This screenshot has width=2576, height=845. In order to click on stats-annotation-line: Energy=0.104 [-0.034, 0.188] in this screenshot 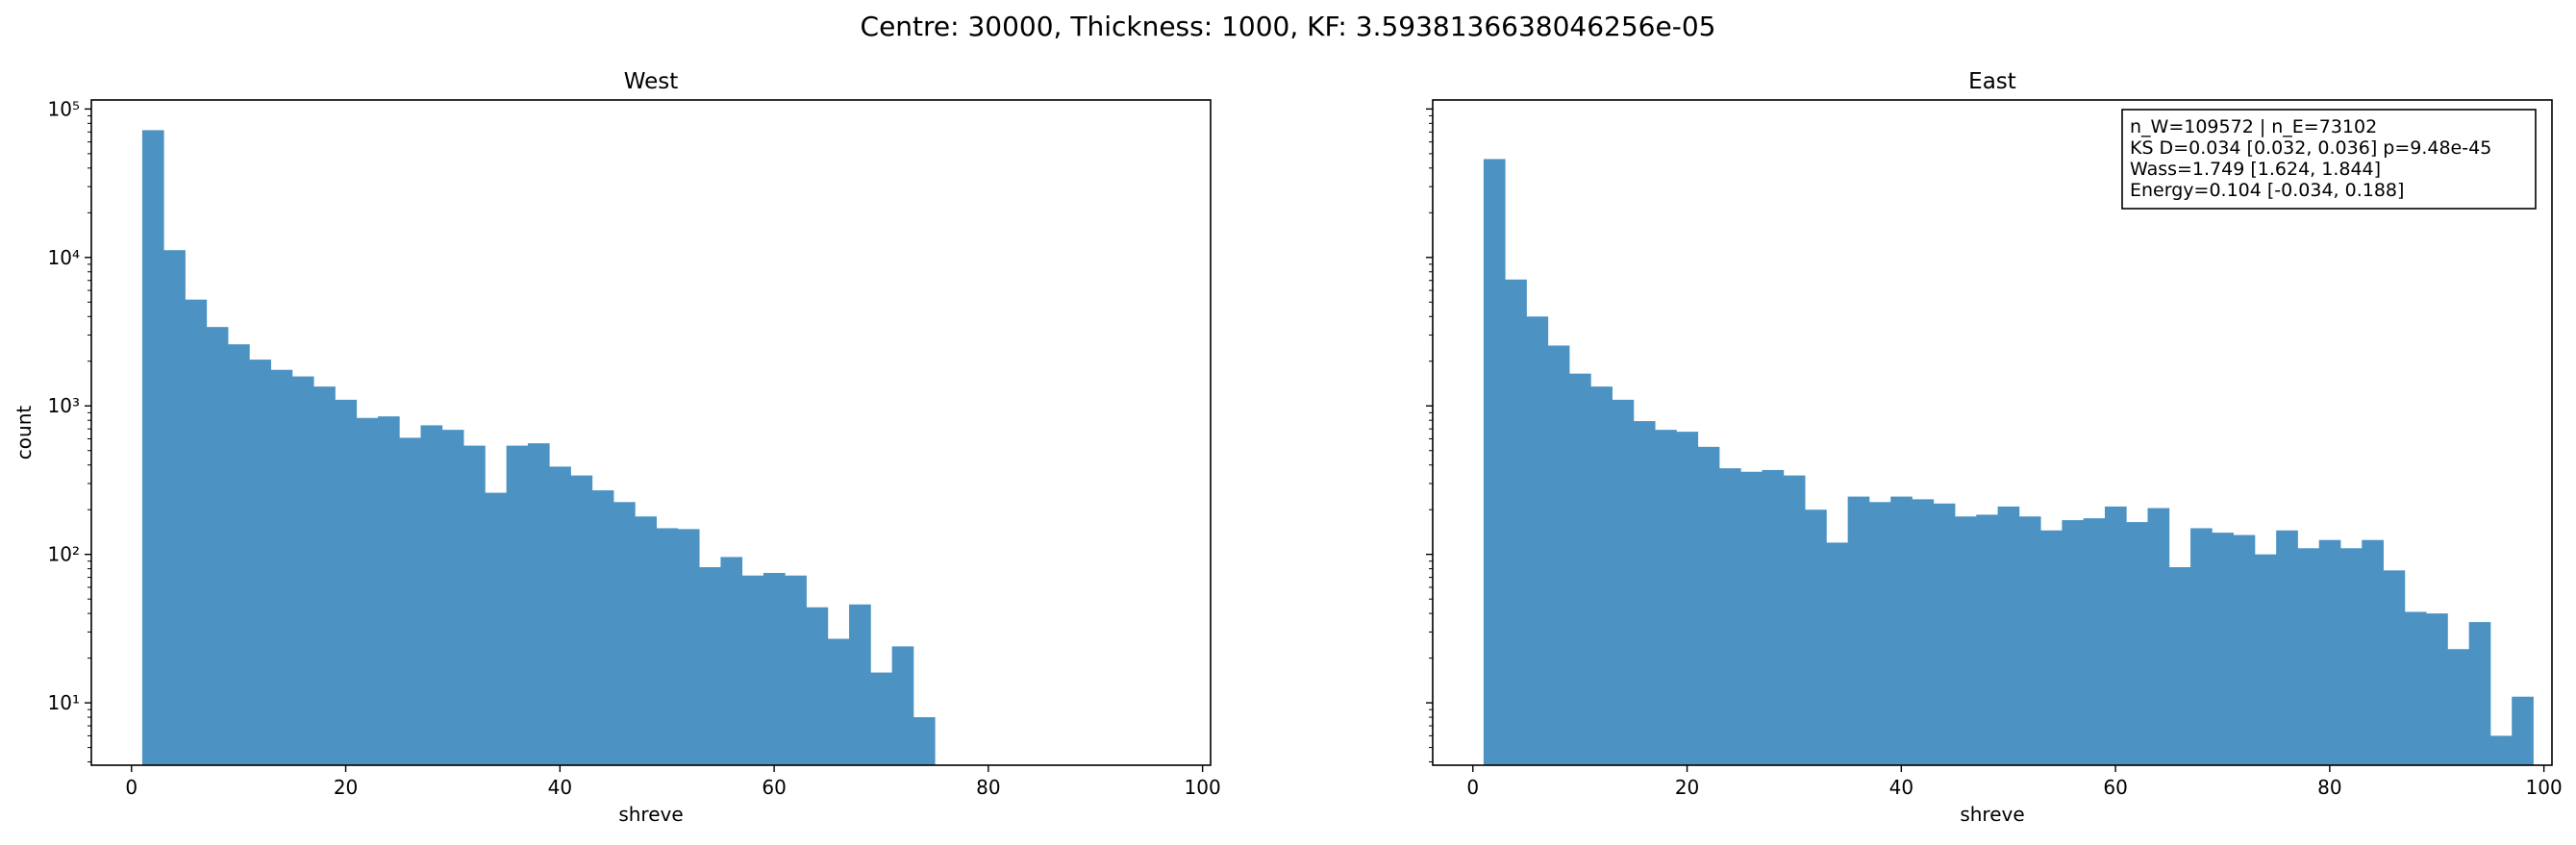, I will do `click(2267, 191)`.